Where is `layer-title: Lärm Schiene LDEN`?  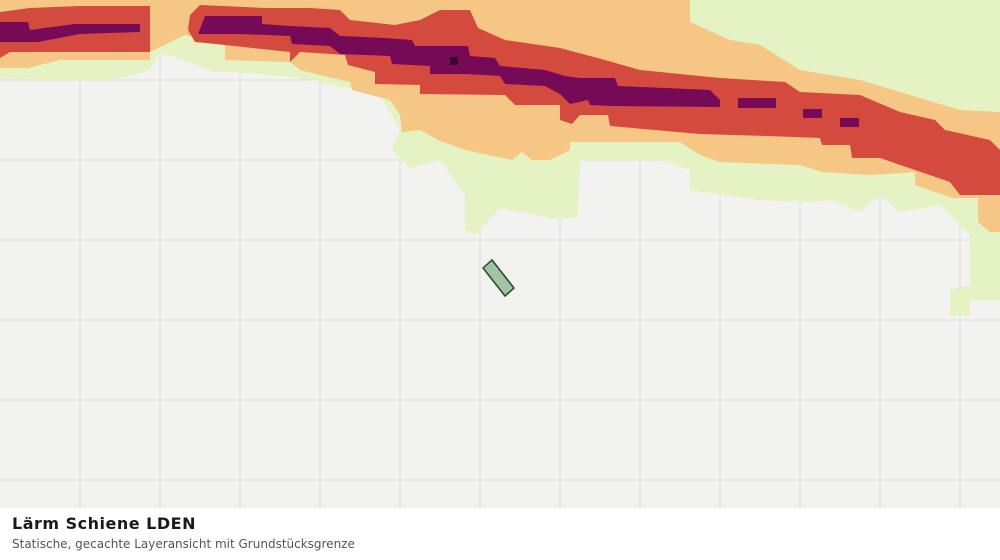 layer-title: Lärm Schiene LDEN is located at coordinates (104, 523).